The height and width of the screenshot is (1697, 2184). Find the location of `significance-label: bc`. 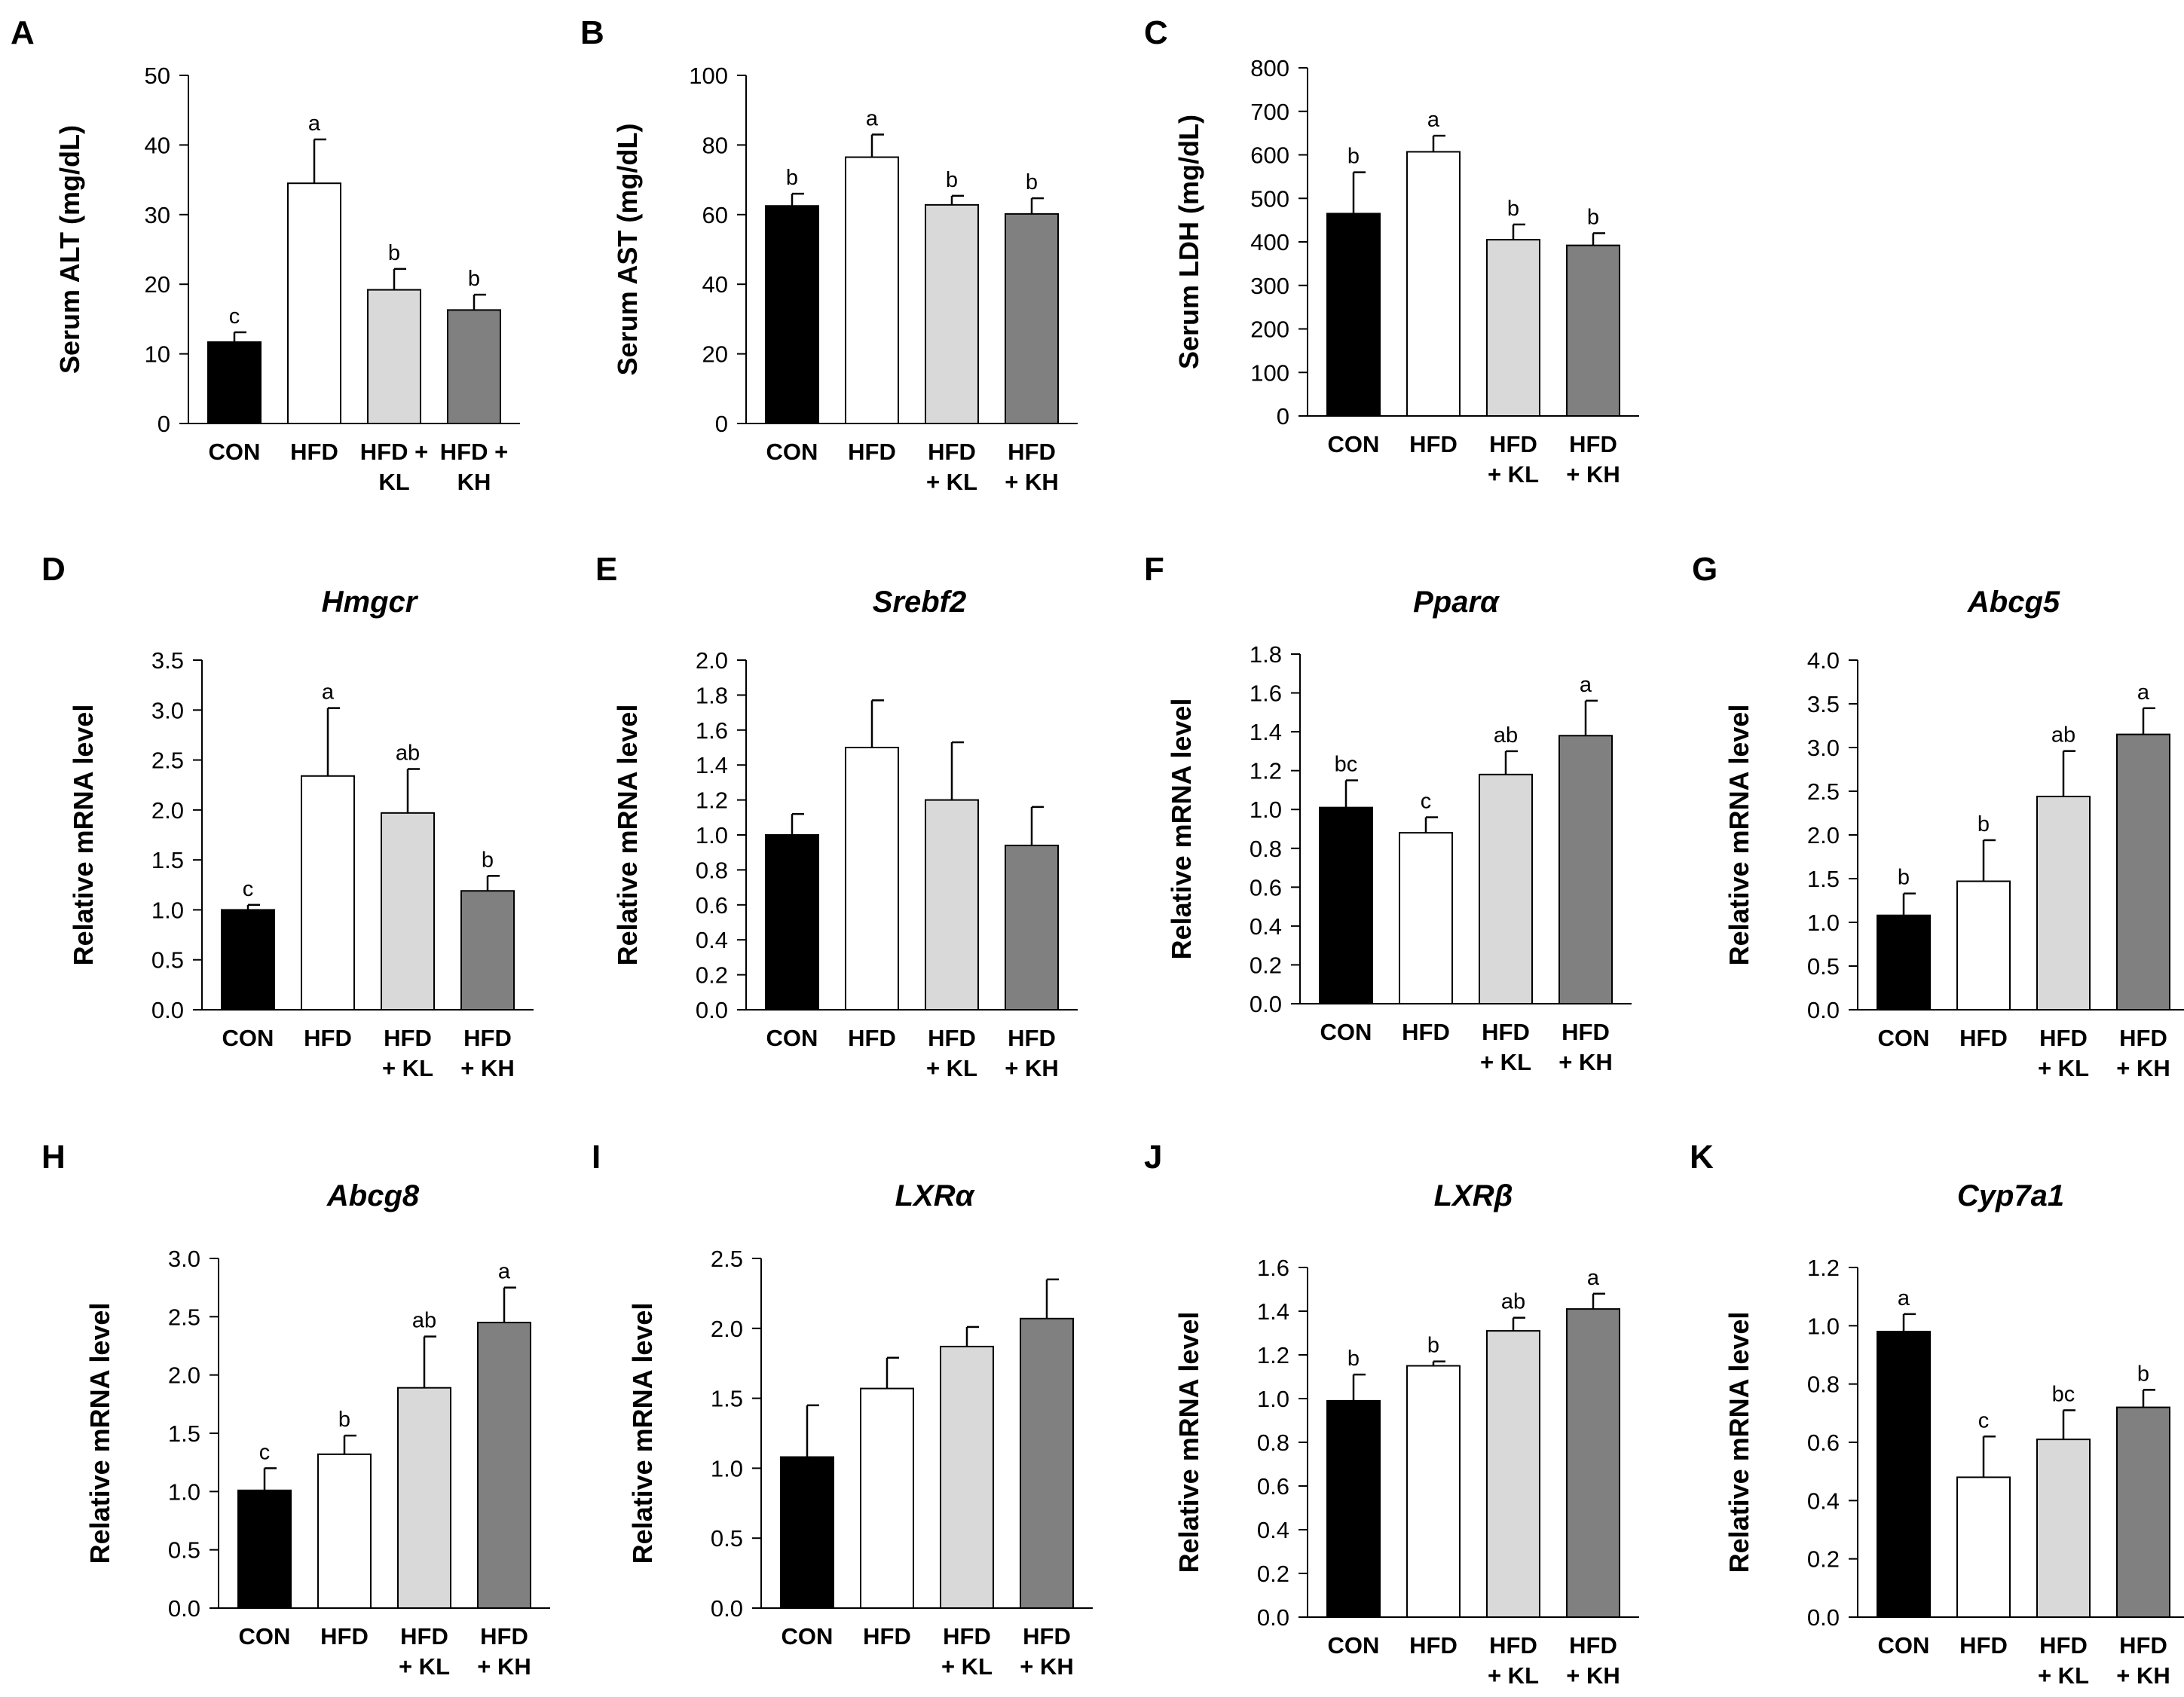

significance-label: bc is located at coordinates (2063, 1394).